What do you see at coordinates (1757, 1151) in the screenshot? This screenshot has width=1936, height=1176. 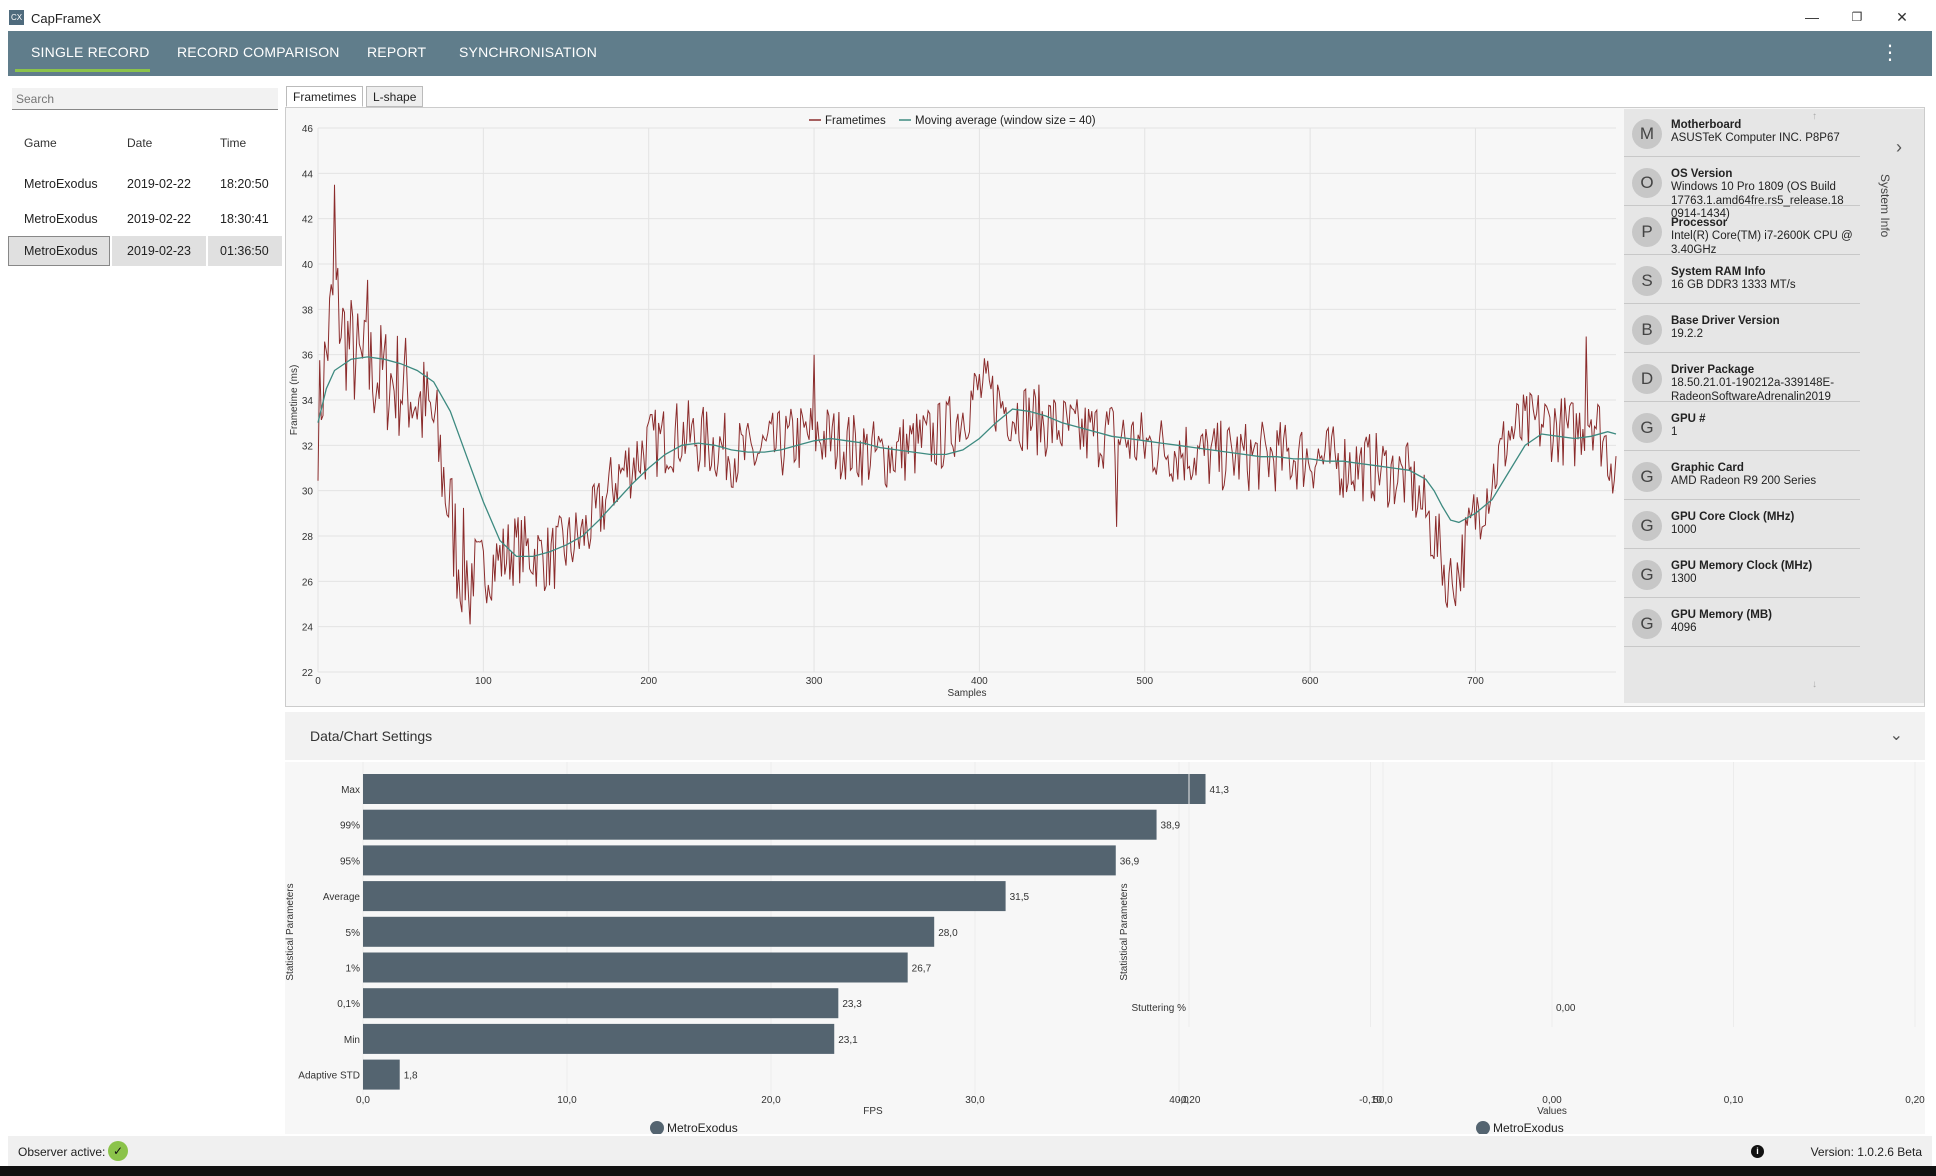 I see `info-icon: i` at bounding box center [1757, 1151].